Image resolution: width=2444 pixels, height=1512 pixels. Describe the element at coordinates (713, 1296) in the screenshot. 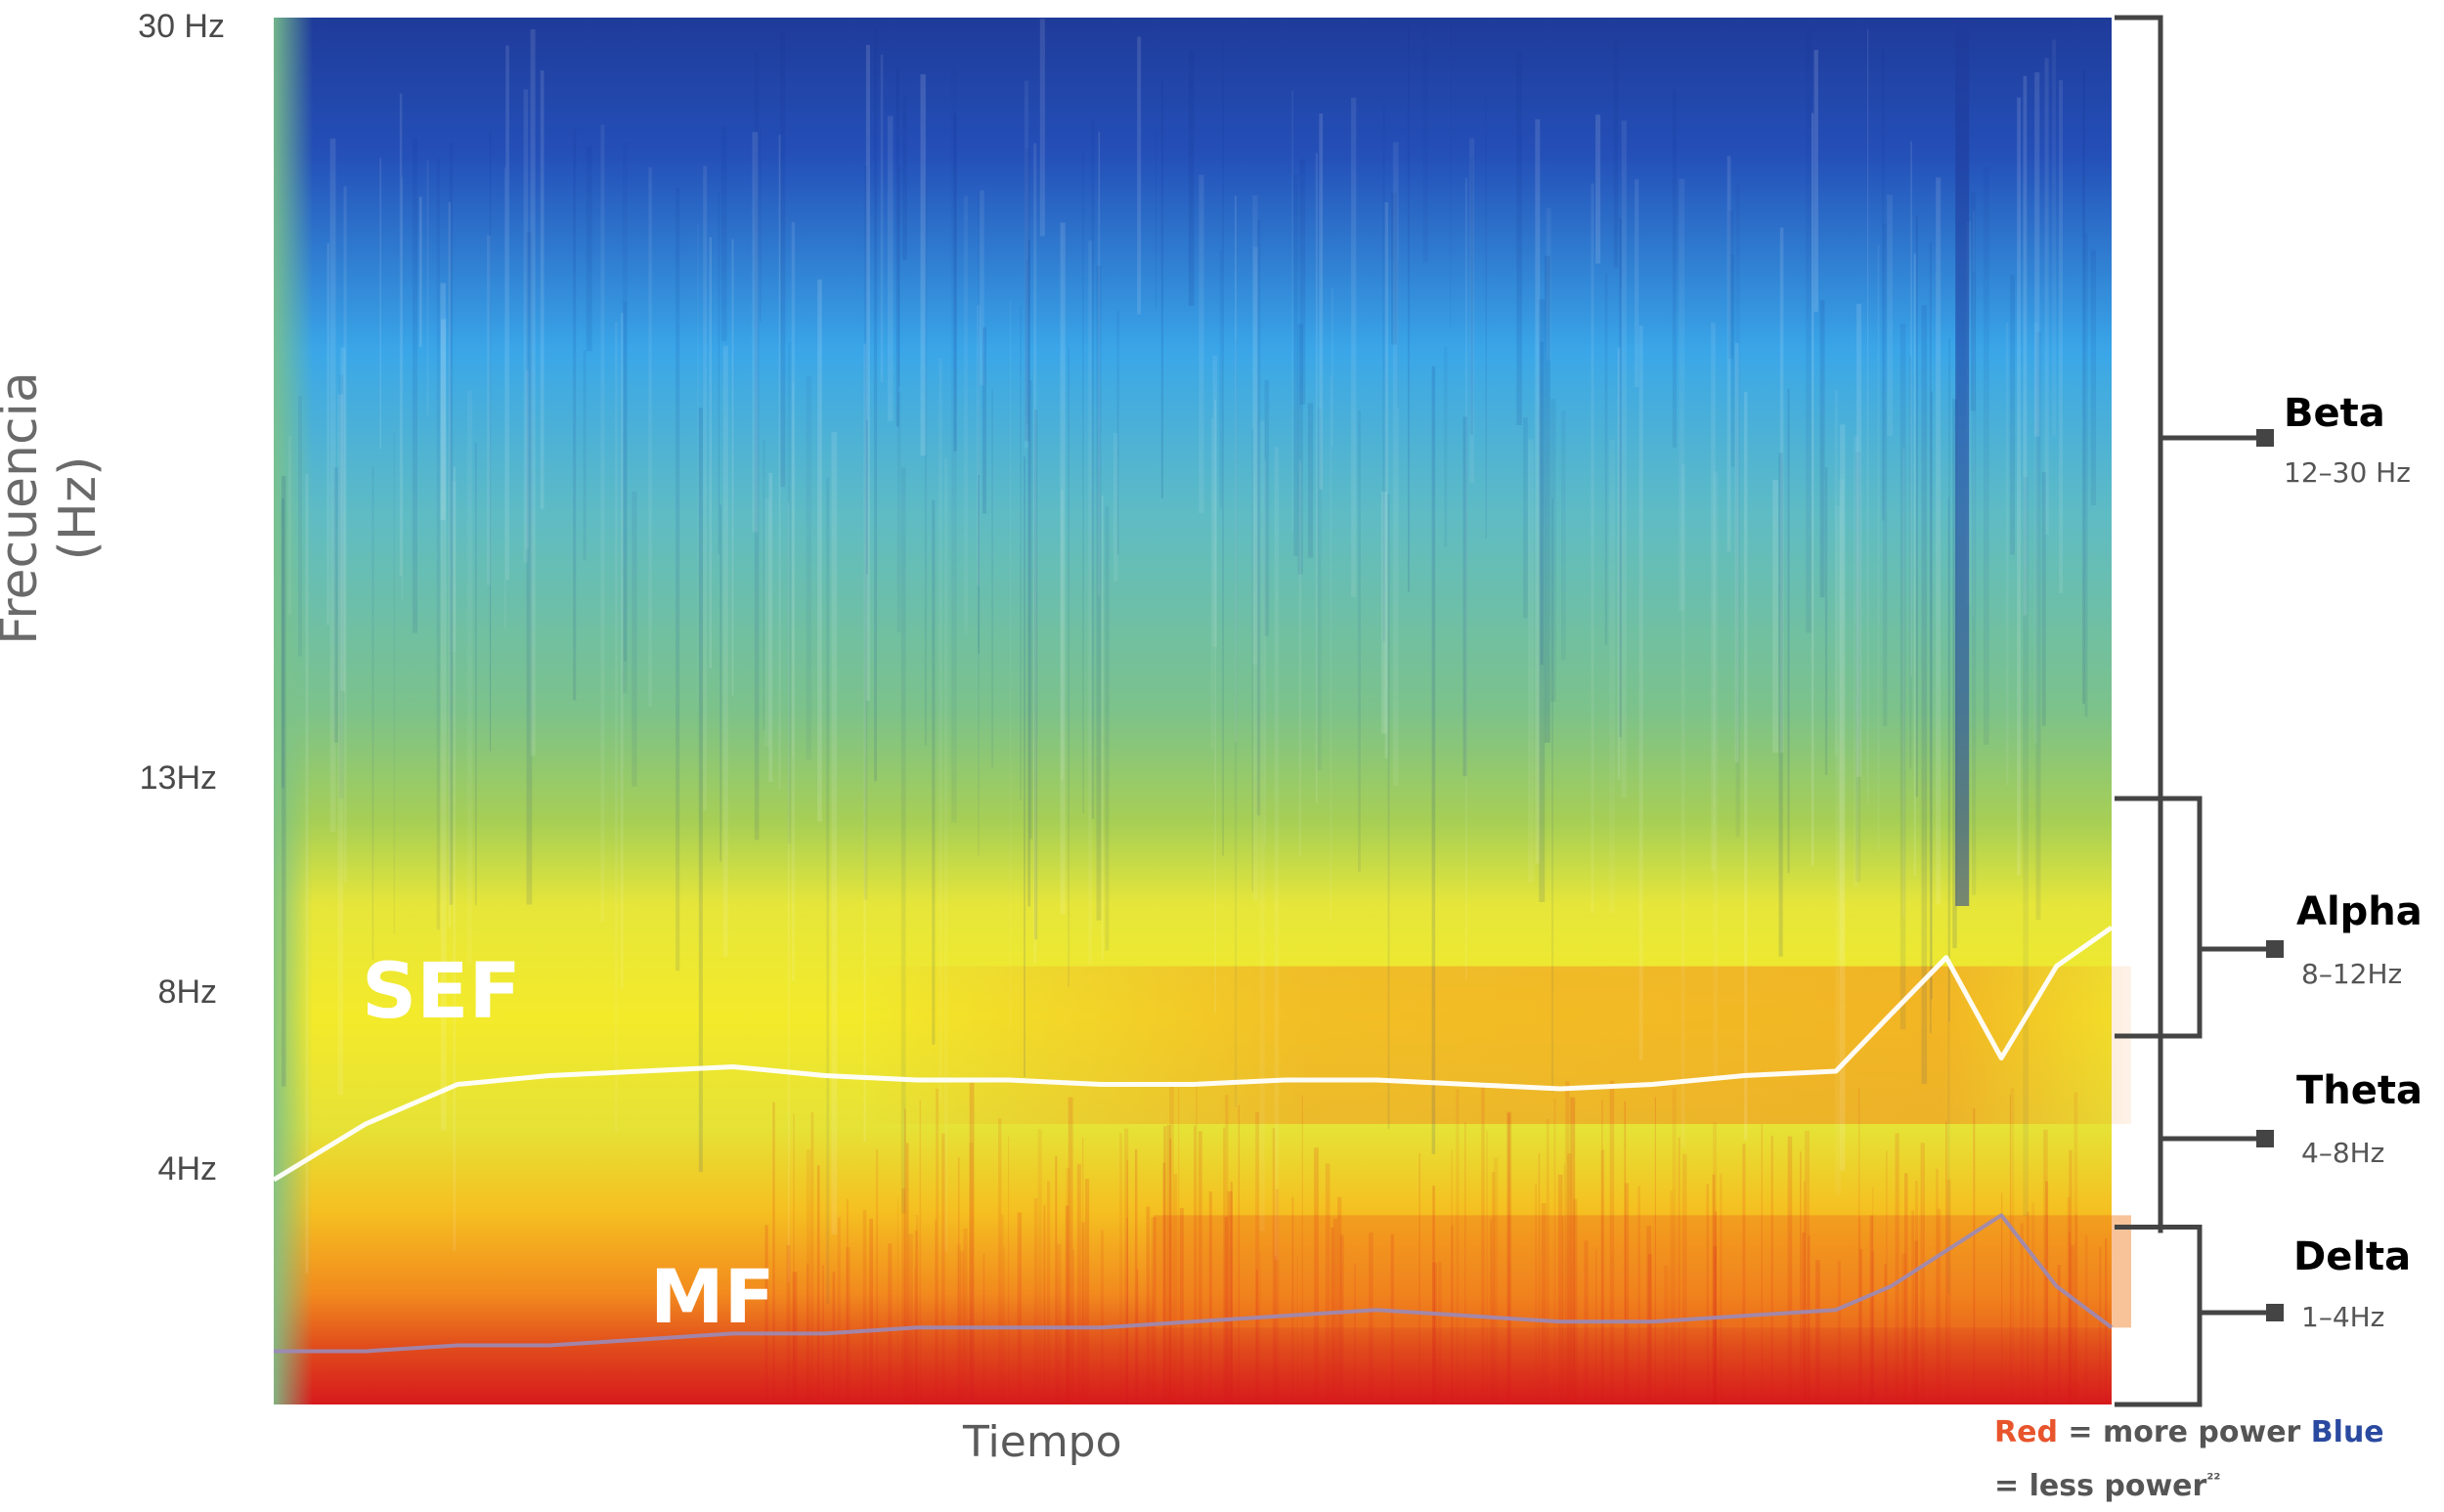

I see `mf-label: MF` at that location.